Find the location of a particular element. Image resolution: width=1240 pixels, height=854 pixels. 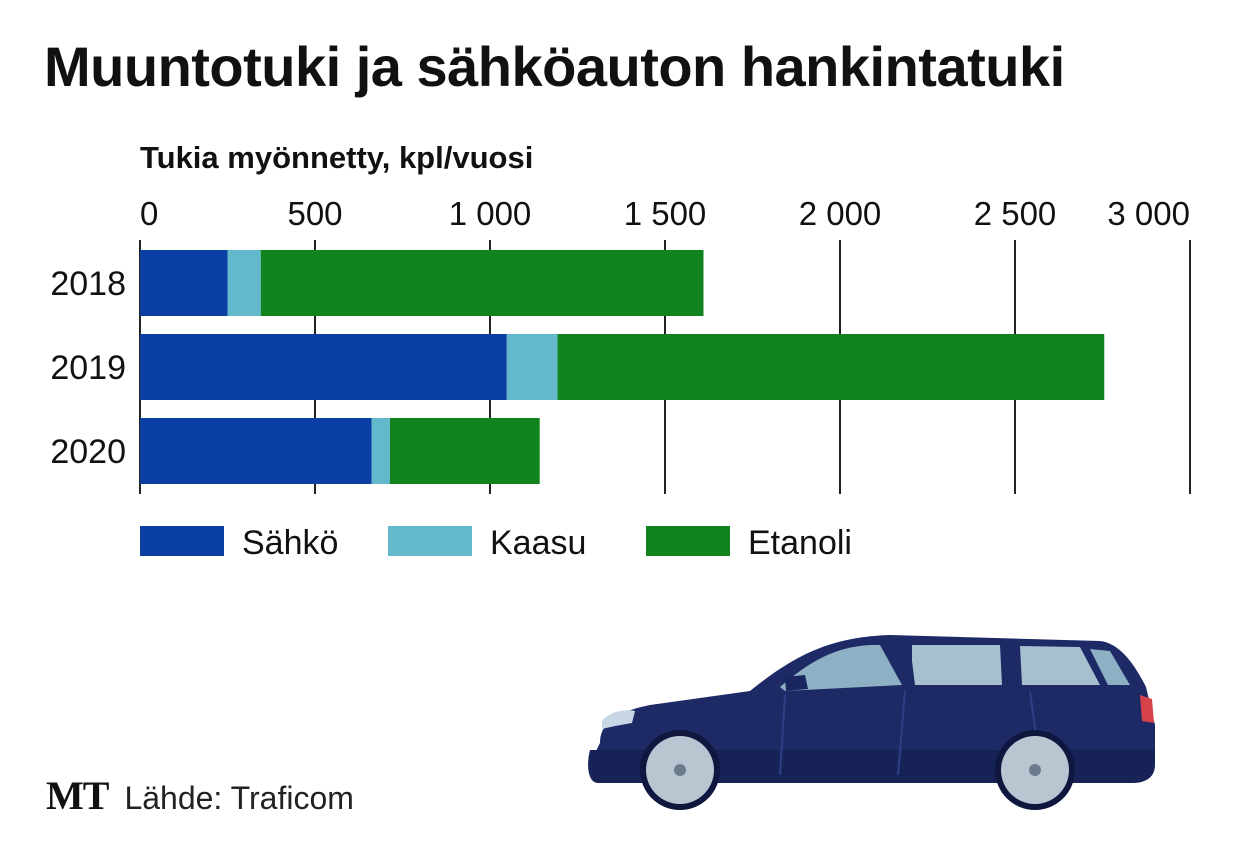

car-pillar-b is located at coordinates (907, 667).